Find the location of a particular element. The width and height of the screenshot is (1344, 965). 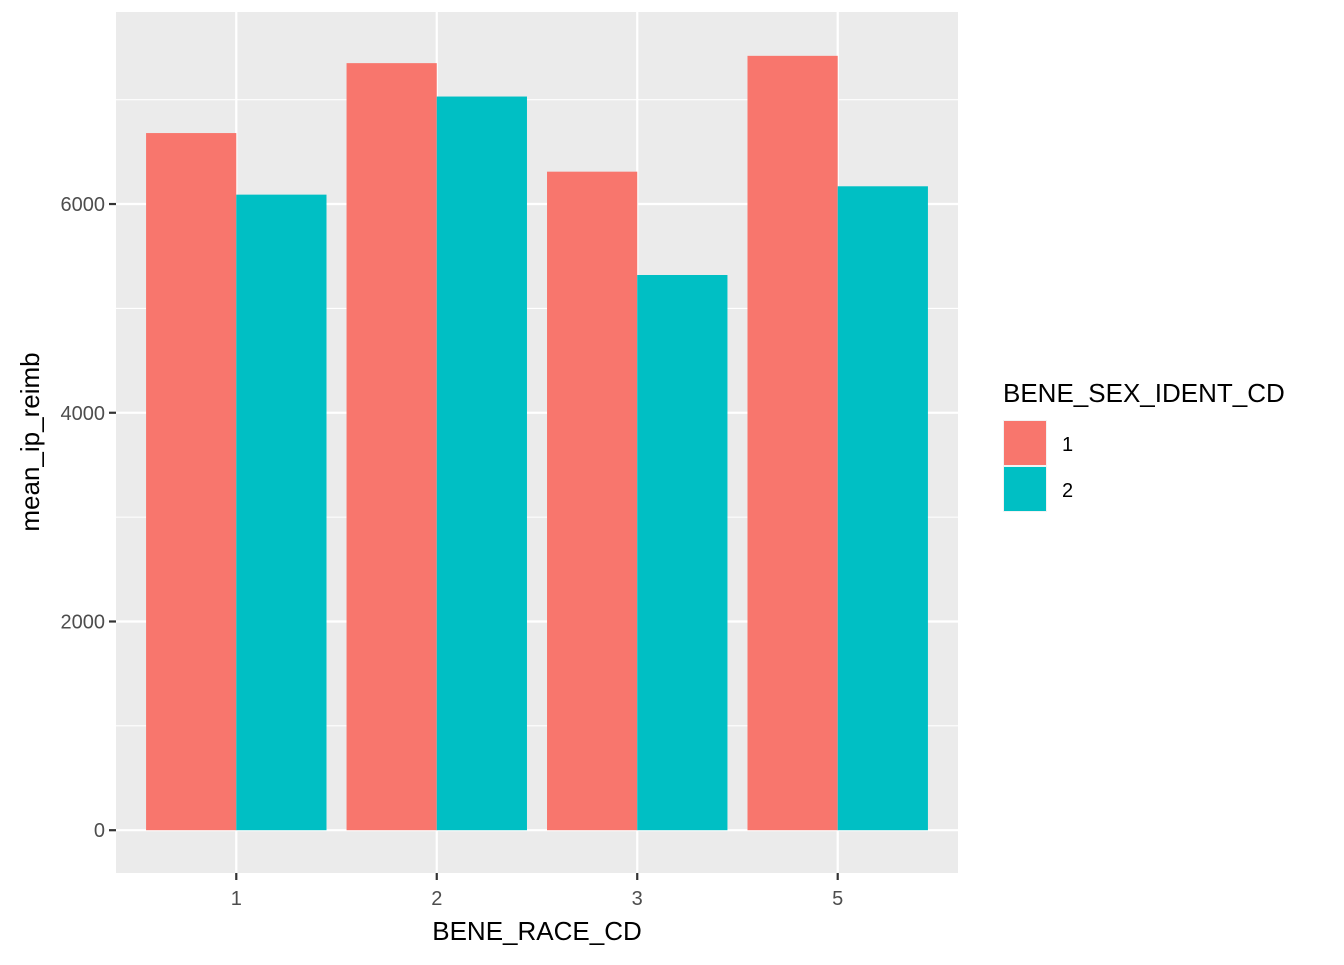

y-axis: 0 2000 4000 6000 is located at coordinates (88, 518).